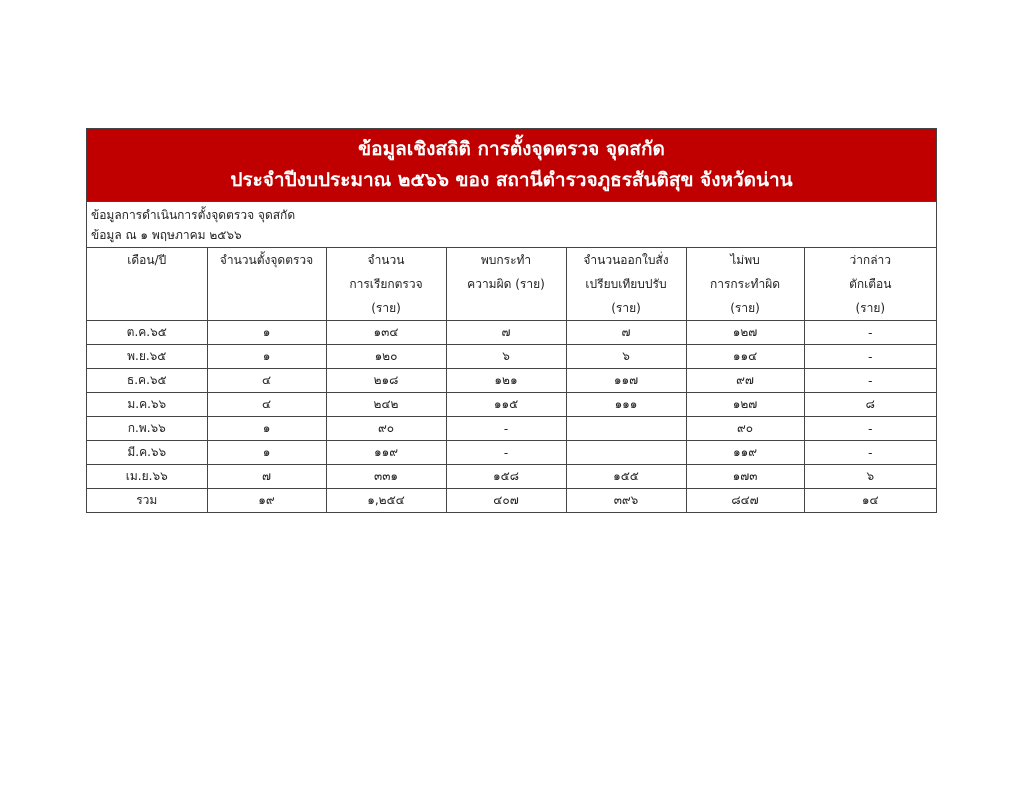  Describe the element at coordinates (506, 476) in the screenshot. I see `value-cell: ๑๕๘` at that location.